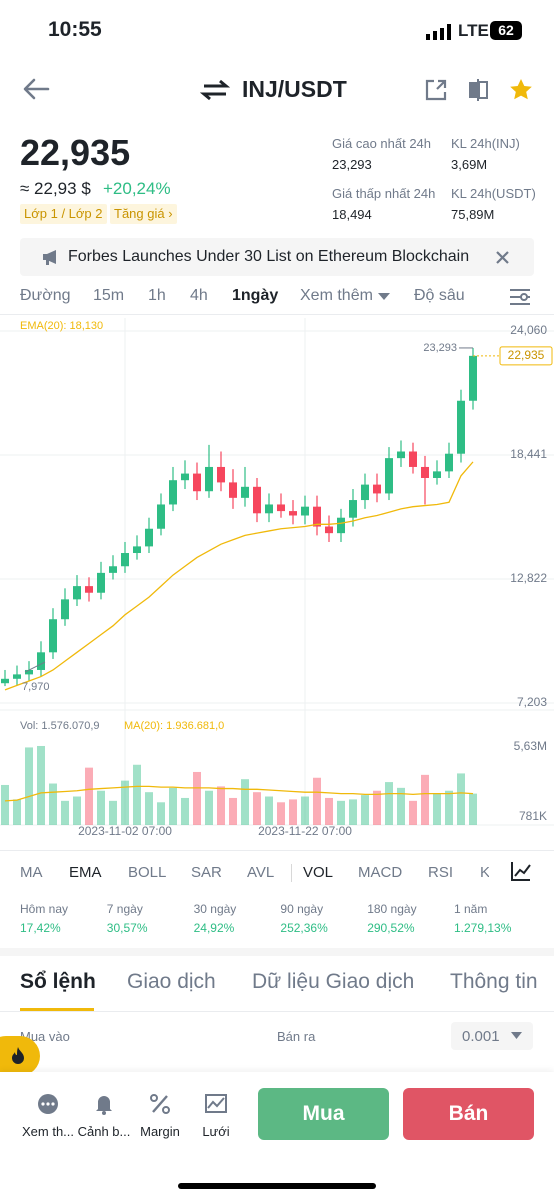 Image resolution: width=554 pixels, height=1200 pixels. I want to click on megaphone-icon, so click(49, 257).